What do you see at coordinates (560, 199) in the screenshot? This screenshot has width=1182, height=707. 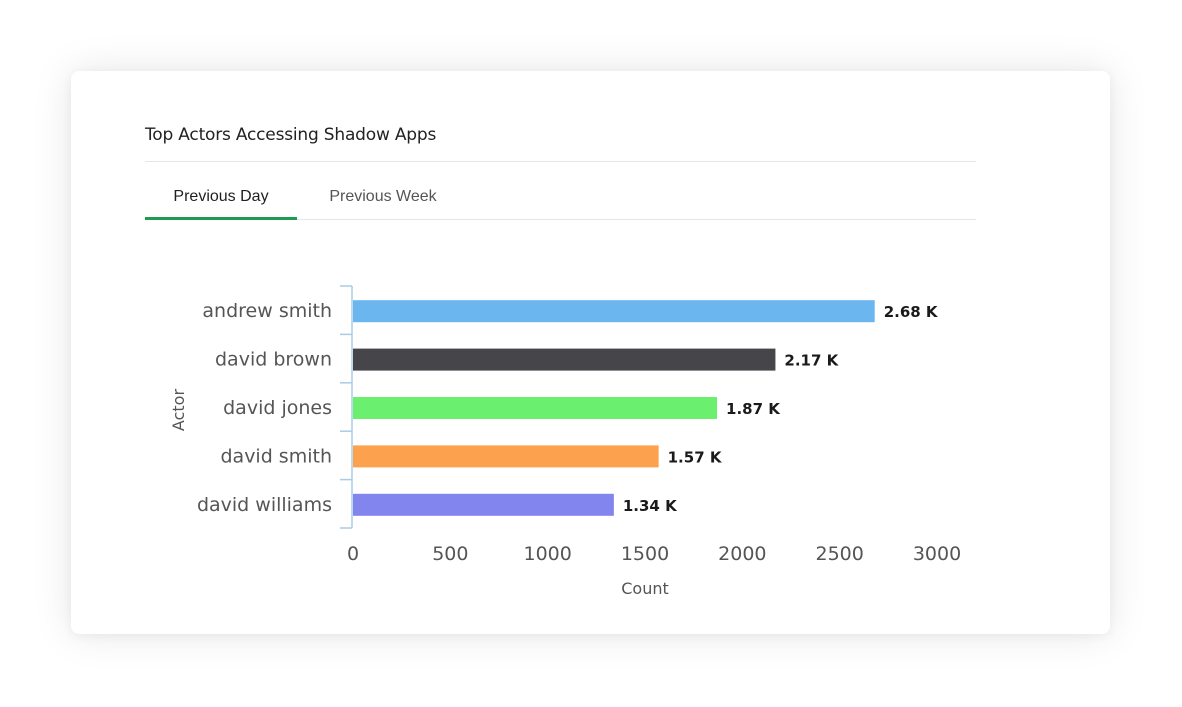 I see `time-range-tabs: Previous Day Previous Week` at bounding box center [560, 199].